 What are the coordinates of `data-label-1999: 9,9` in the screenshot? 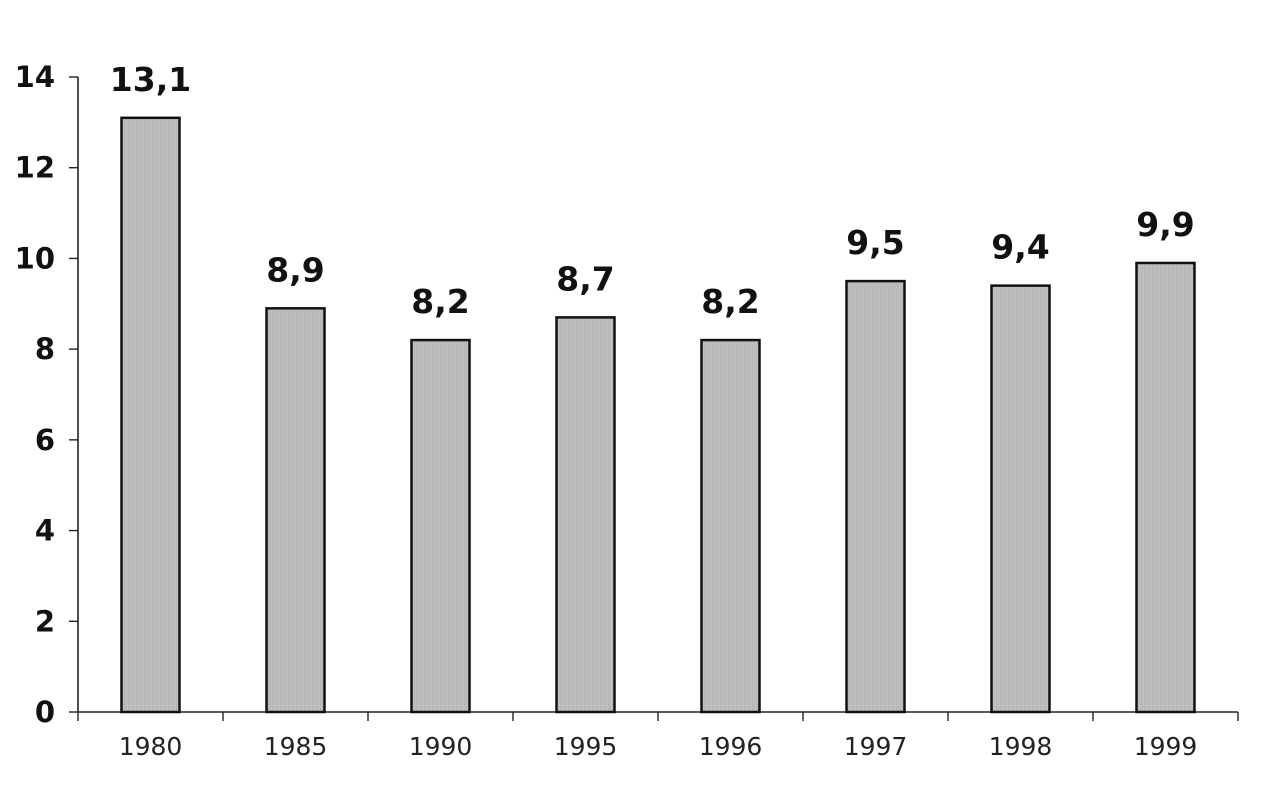 It's located at (1165, 224).